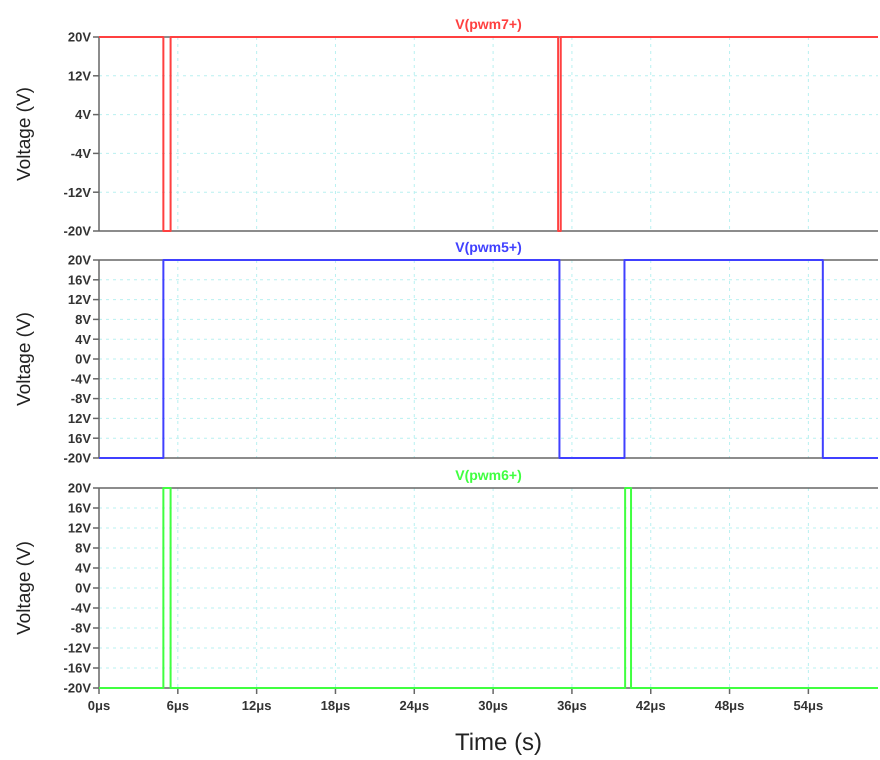 The image size is (880, 760). I want to click on x-tick-label: 12μs, so click(257, 705).